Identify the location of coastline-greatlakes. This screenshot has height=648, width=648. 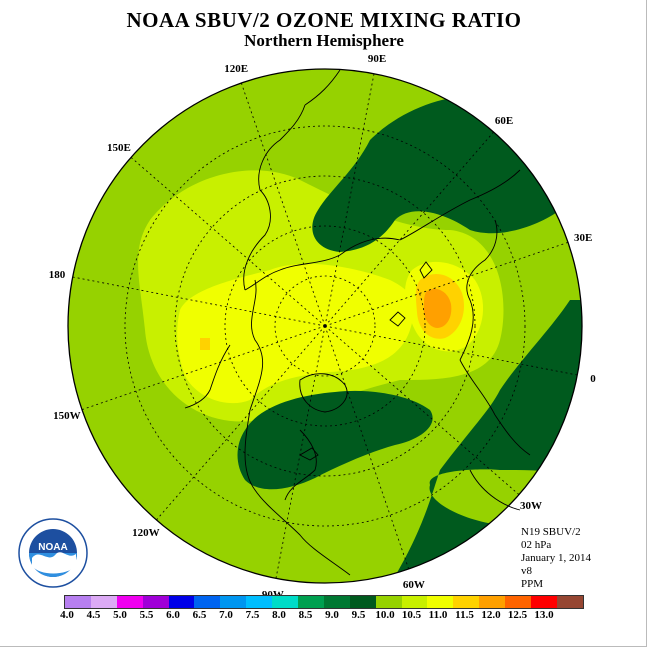
(309, 454).